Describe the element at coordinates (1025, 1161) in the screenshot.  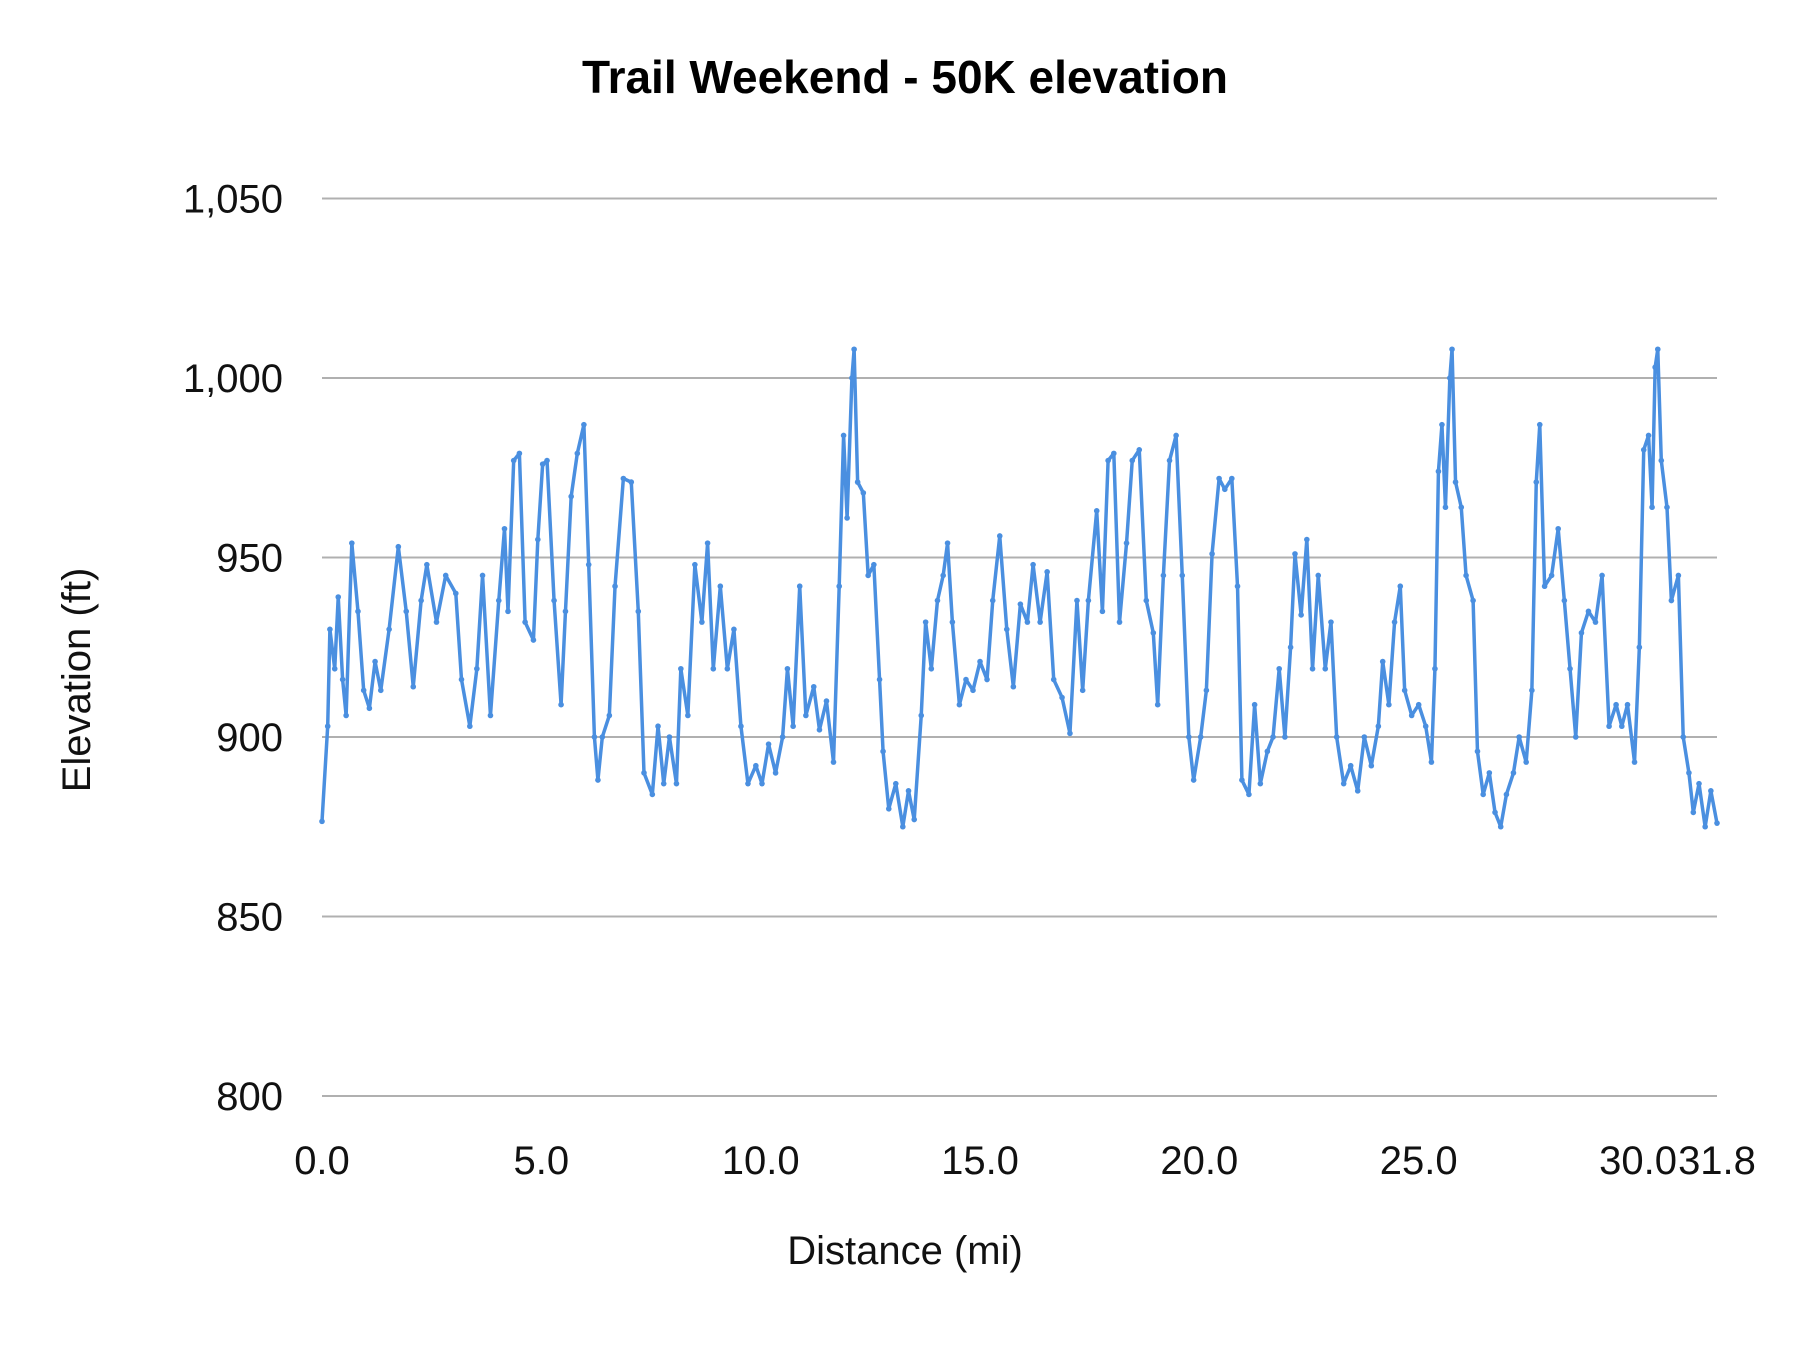
I see `x-axis-ticks: 0.0 5.0 10.0 15.0 20.0 25.0 30.0 31.8` at that location.